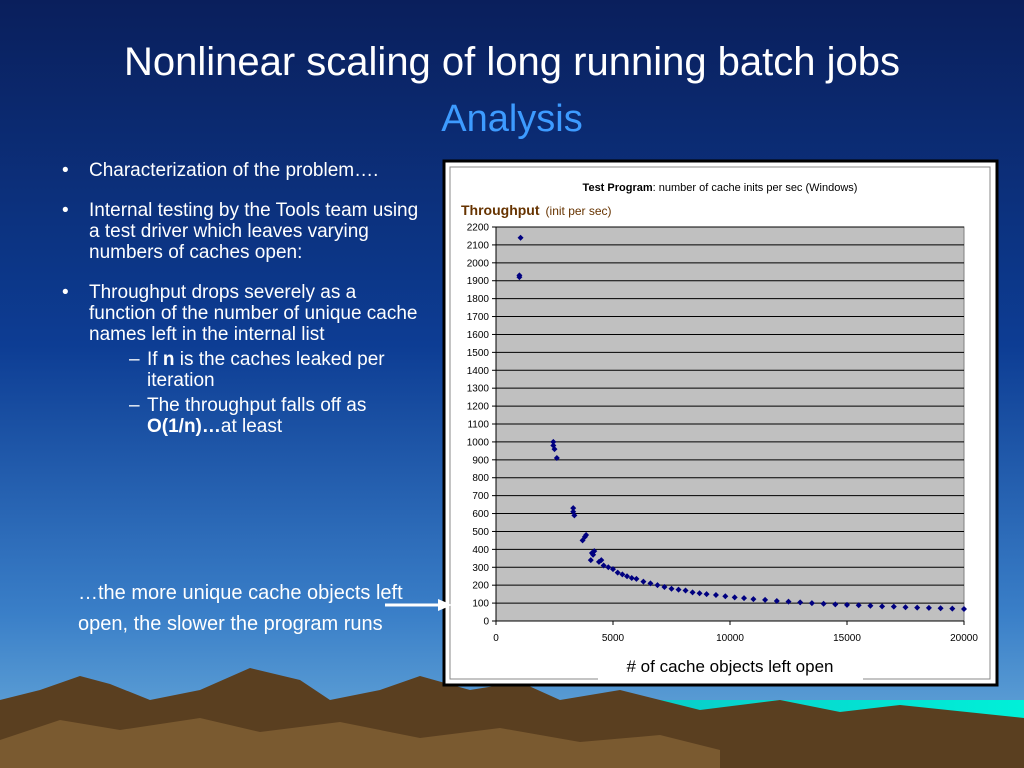 The width and height of the screenshot is (1024, 768). What do you see at coordinates (360, 743) in the screenshot?
I see `hills` at bounding box center [360, 743].